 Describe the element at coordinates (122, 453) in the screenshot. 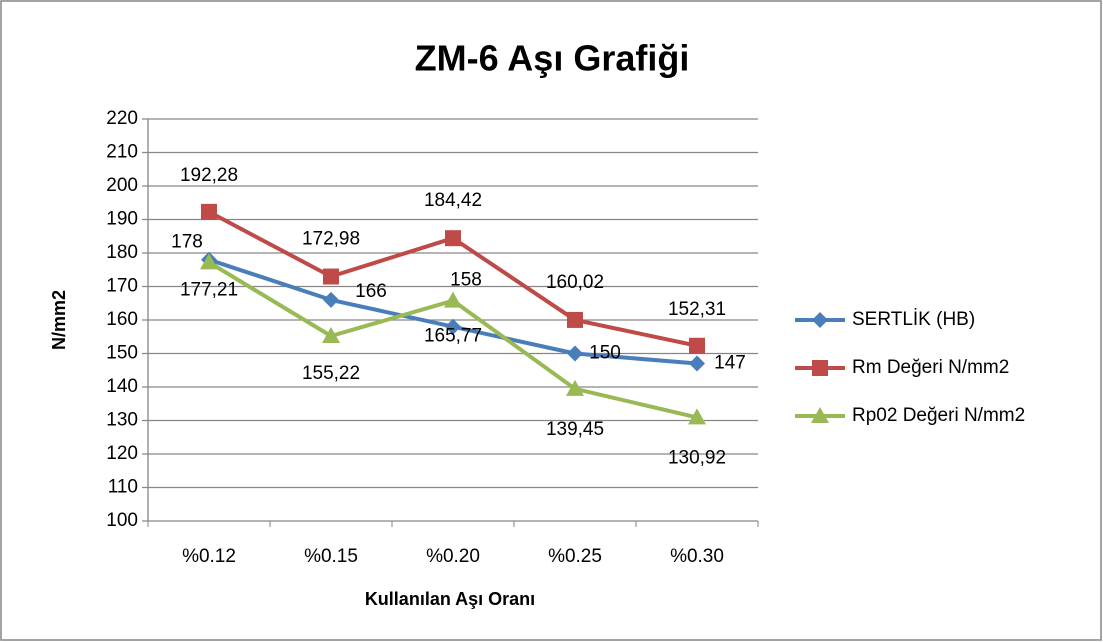

I see `y-tick-label: 120` at that location.